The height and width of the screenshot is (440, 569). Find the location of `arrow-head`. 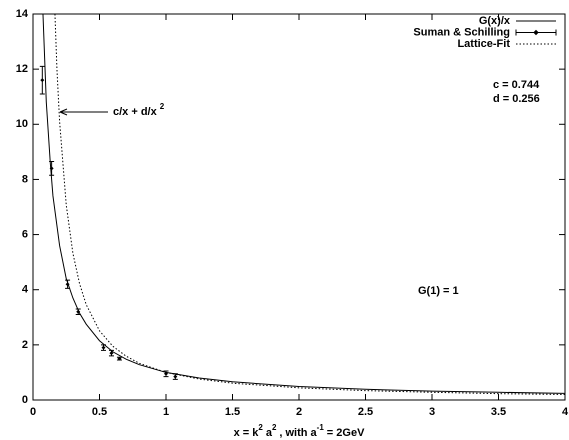

arrow-head is located at coordinates (63, 112).